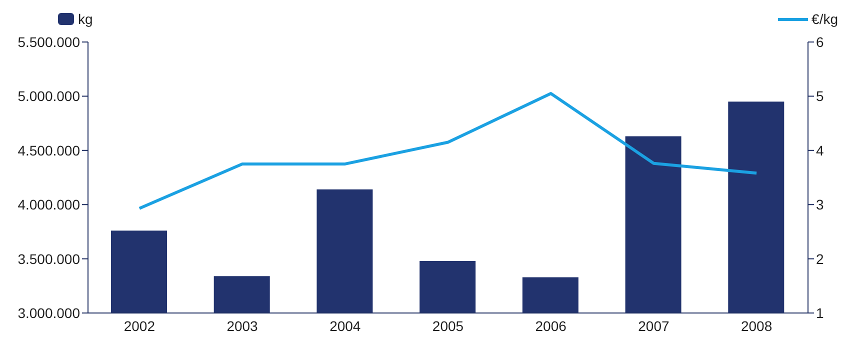  What do you see at coordinates (820, 96) in the screenshot?
I see `y2-tick-label: 5` at bounding box center [820, 96].